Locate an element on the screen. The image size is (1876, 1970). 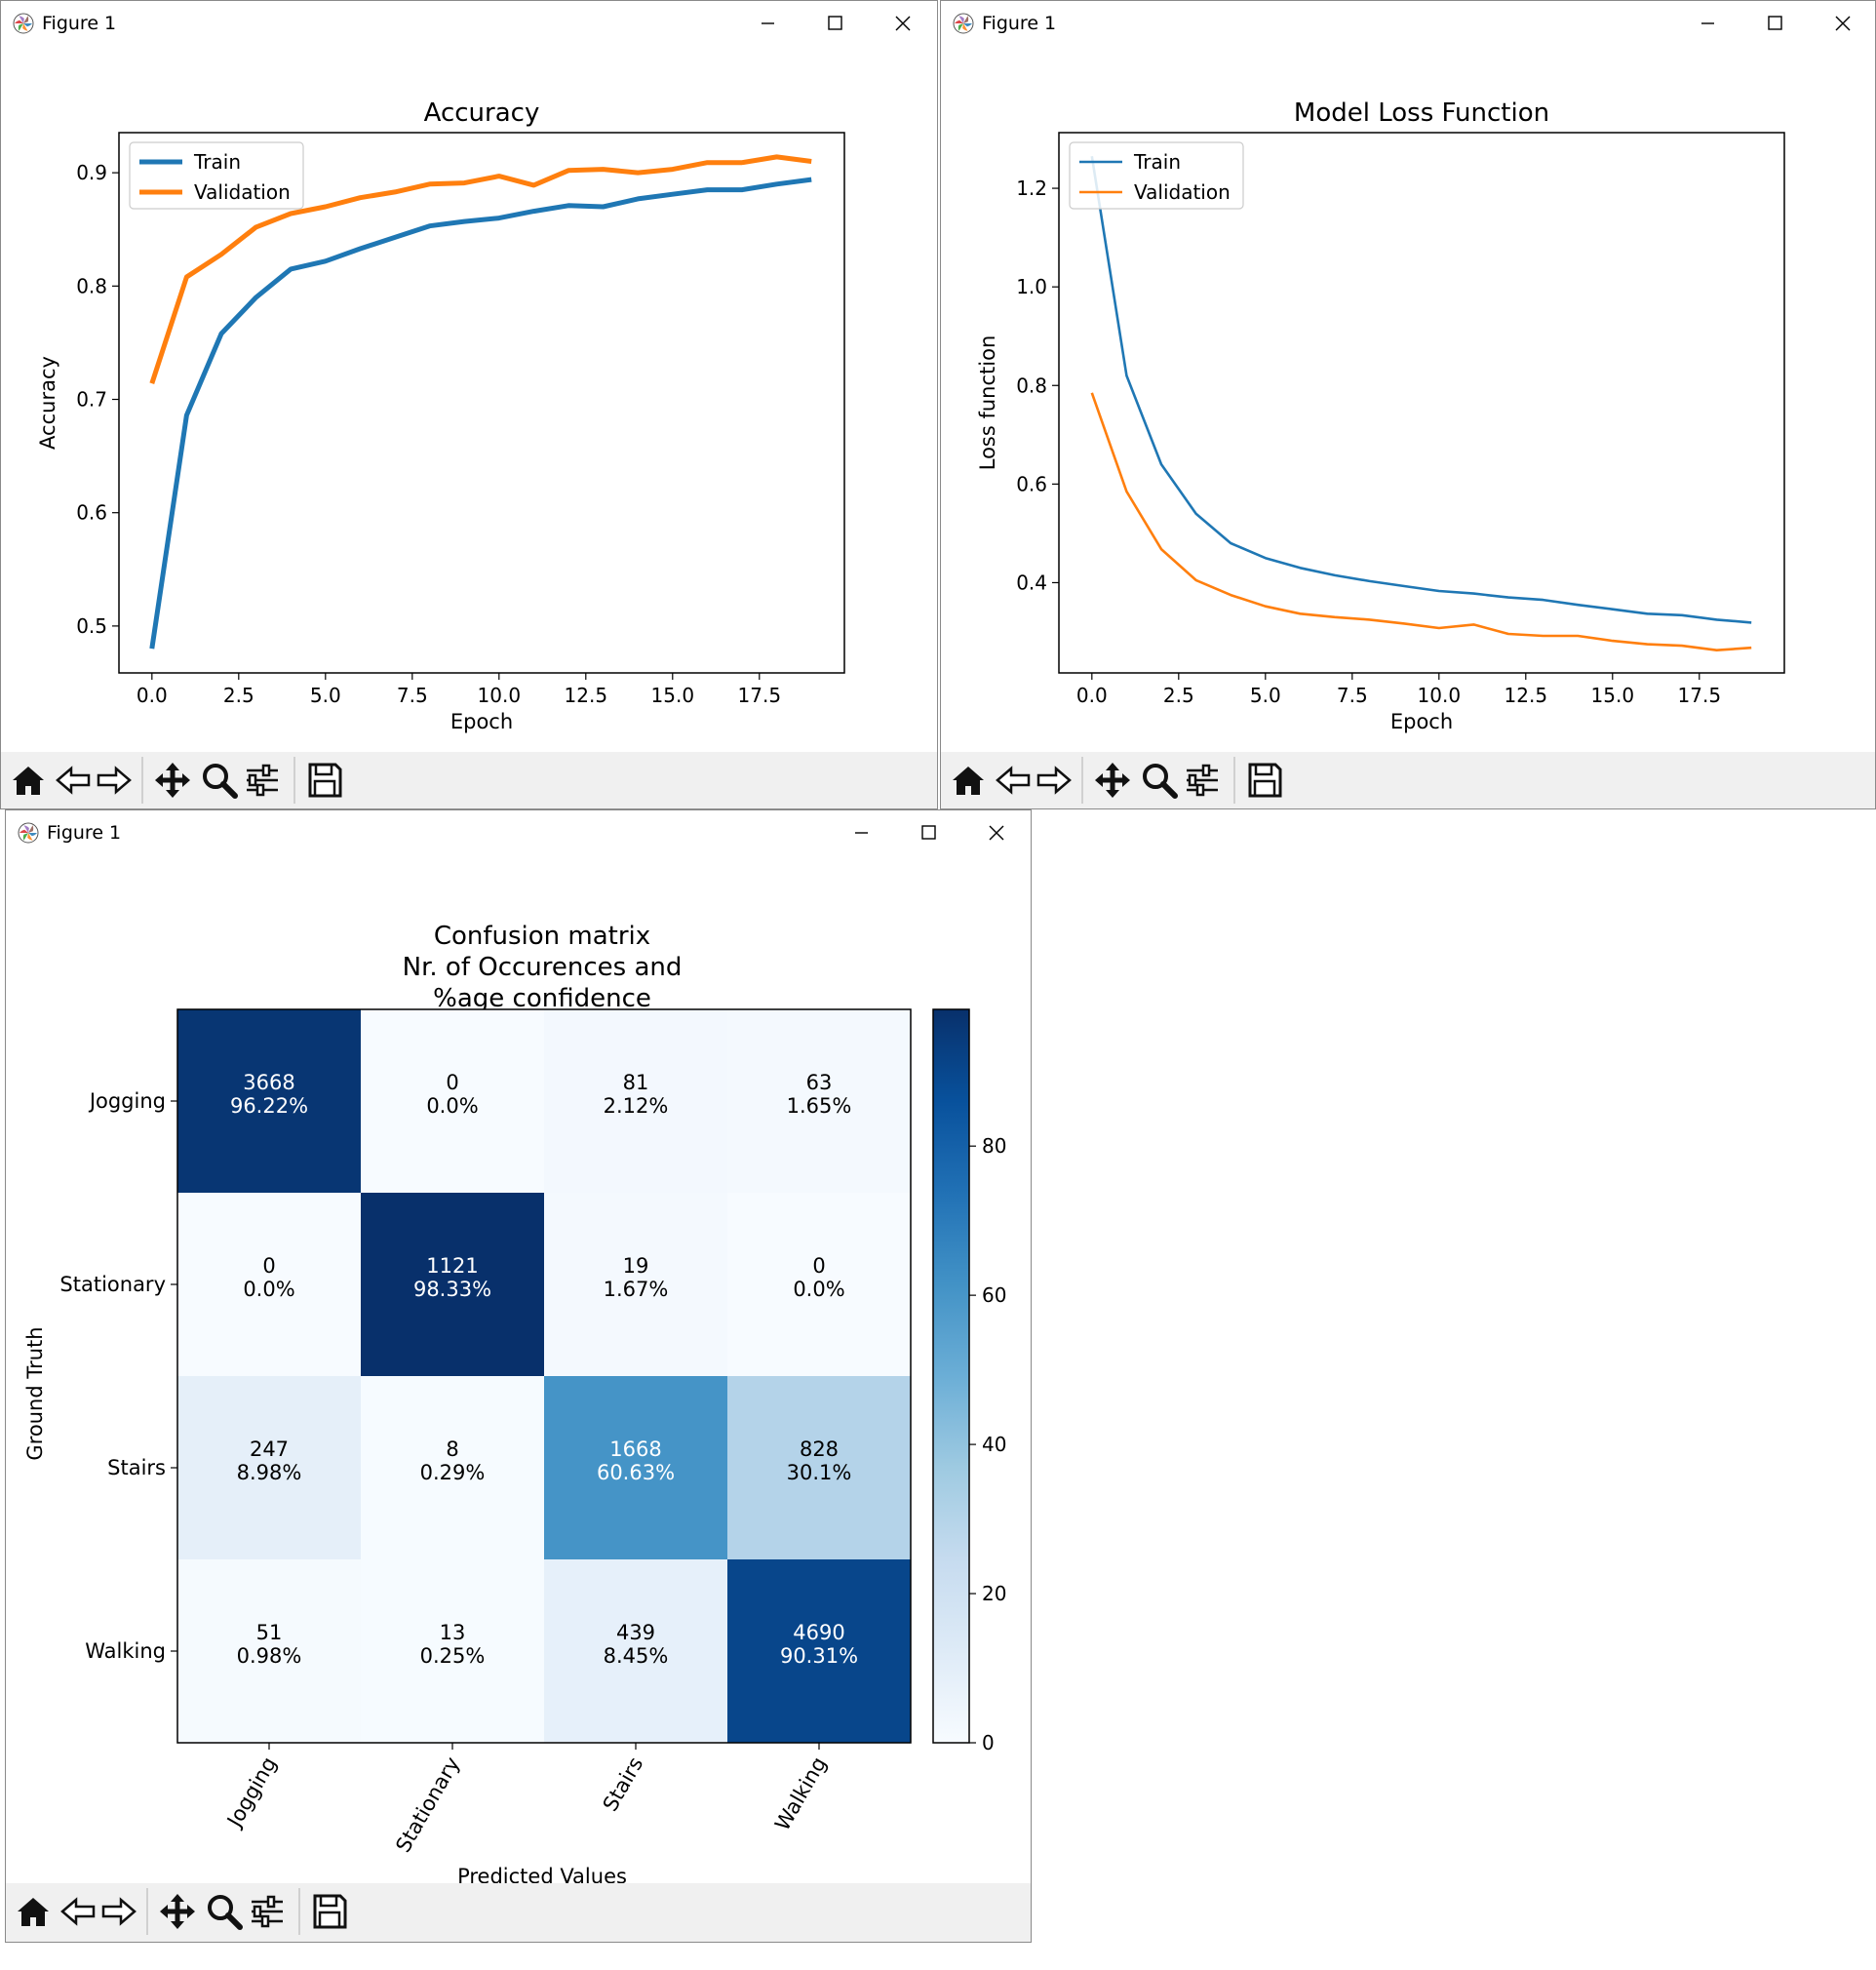
row-label: Stationary is located at coordinates (112, 1284).